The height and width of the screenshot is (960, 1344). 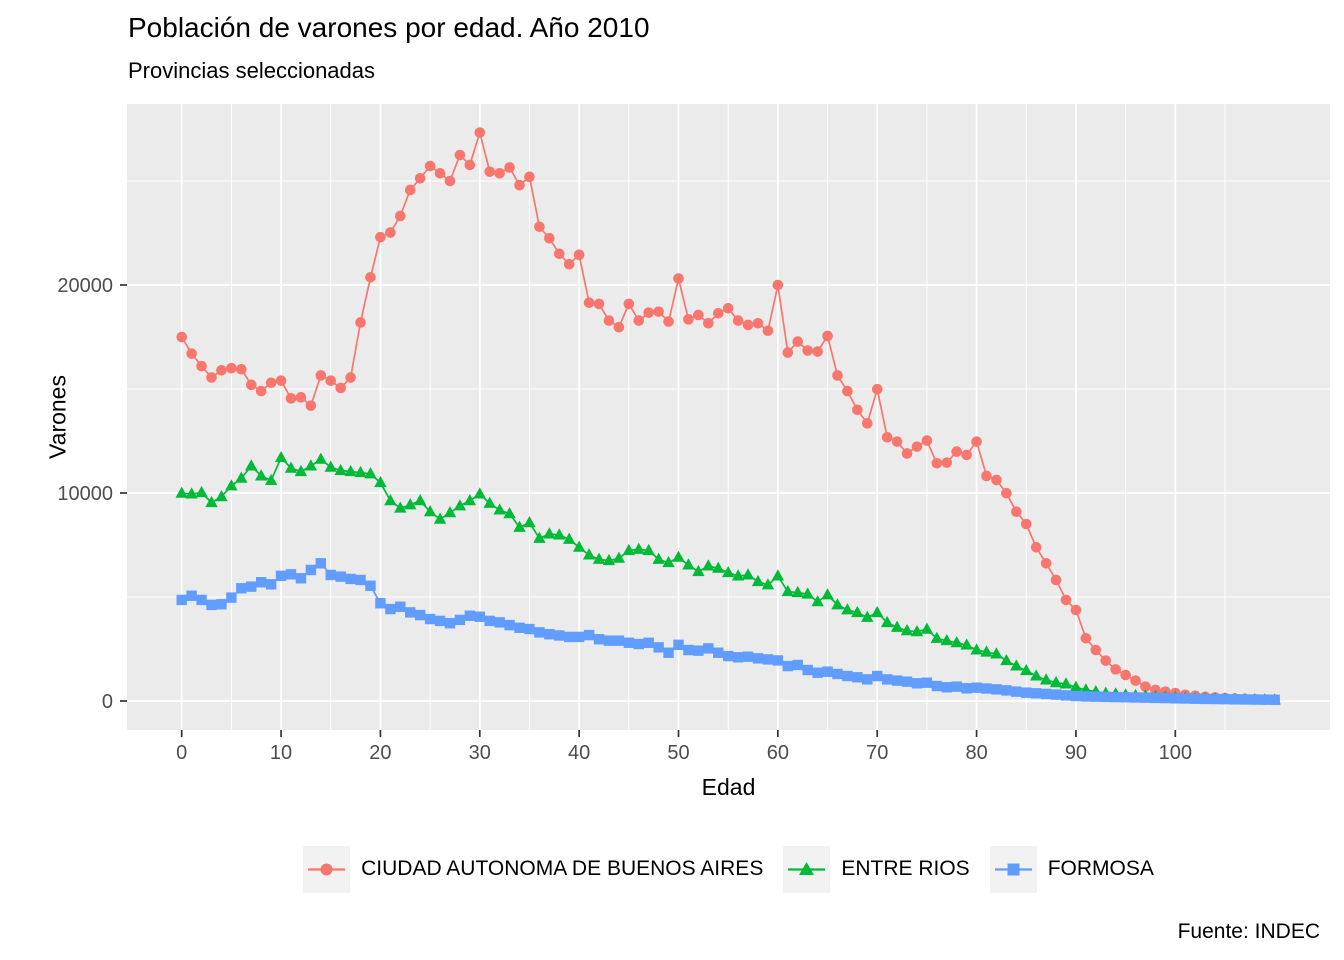 I want to click on legend-glyph-circle, so click(x=327, y=869).